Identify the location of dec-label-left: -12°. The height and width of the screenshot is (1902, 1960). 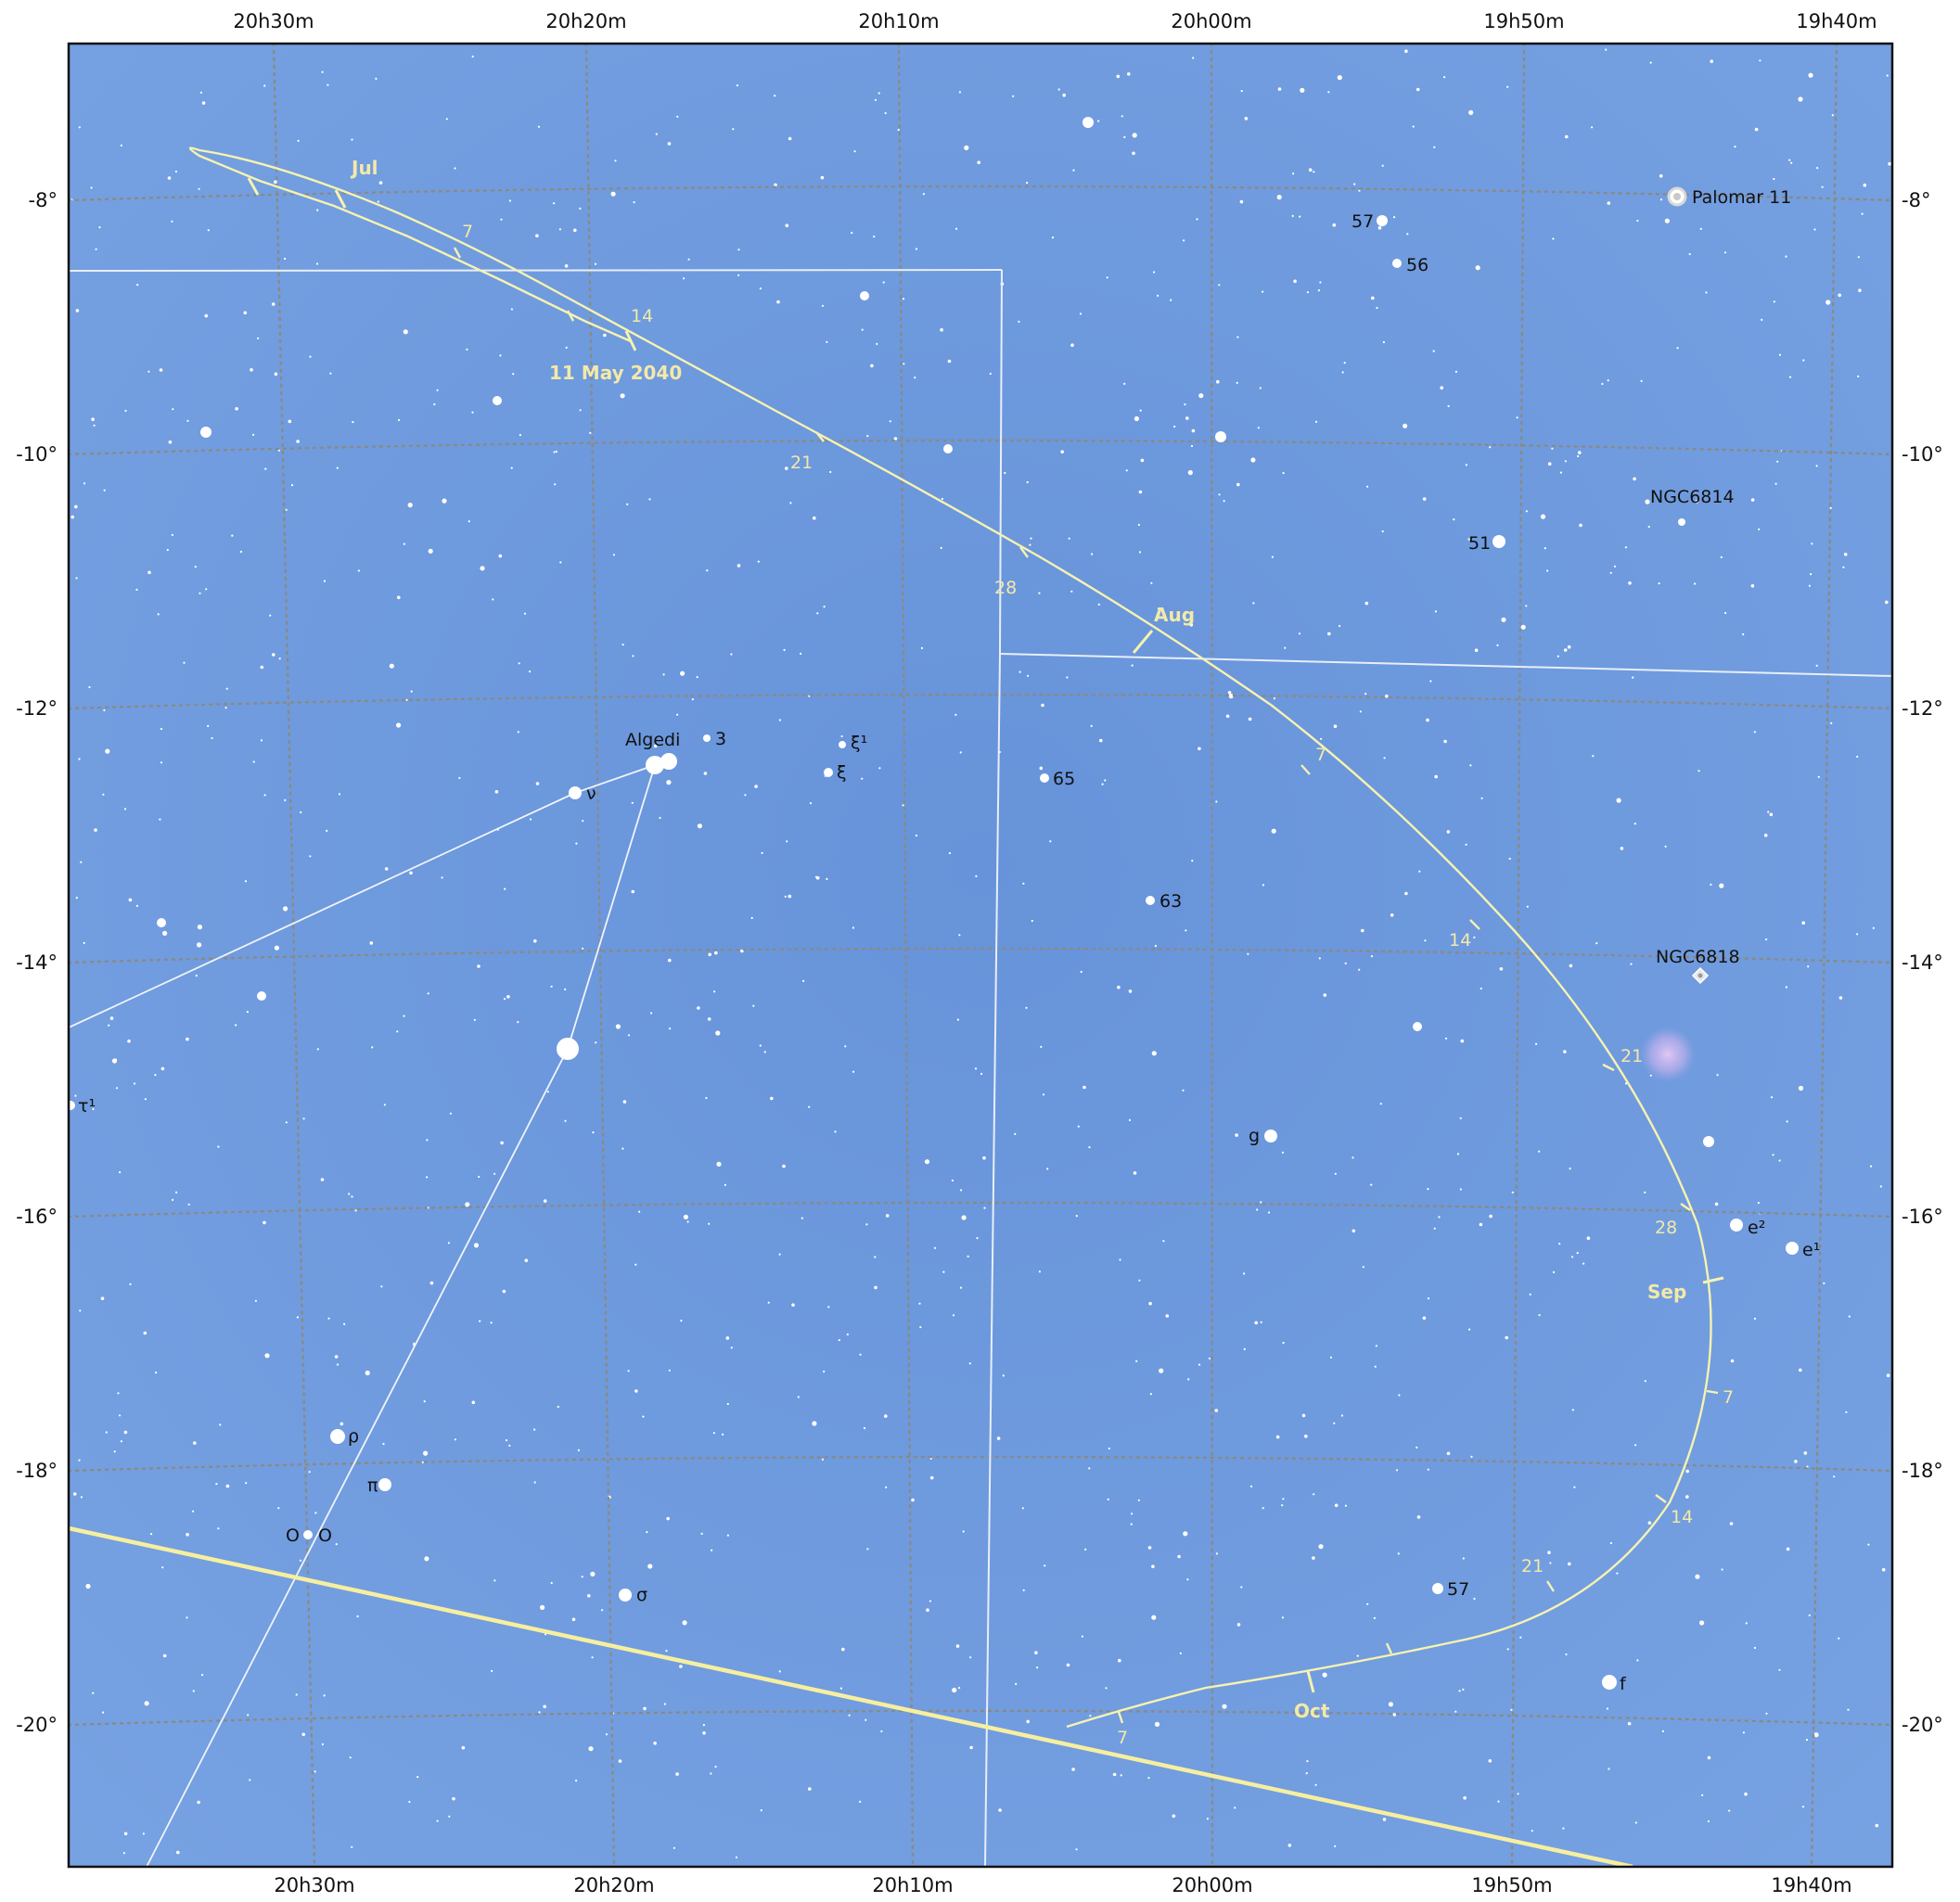
(37, 708).